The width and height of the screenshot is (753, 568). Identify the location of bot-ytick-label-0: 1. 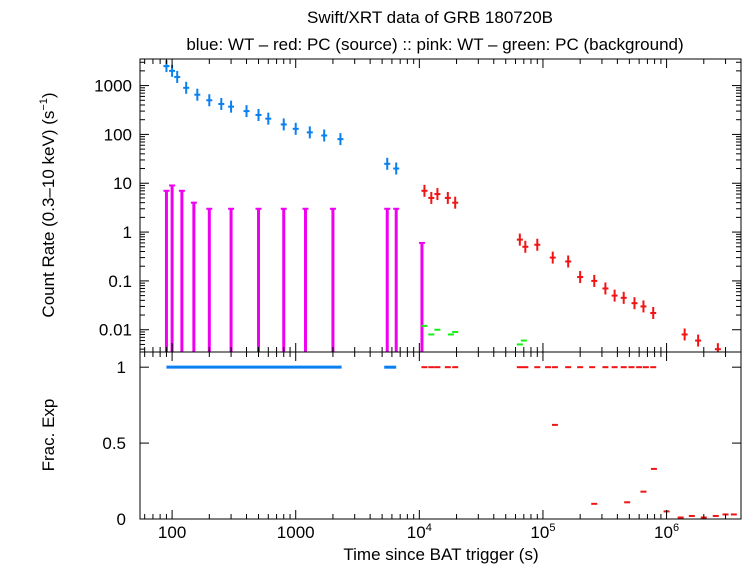
(121, 367).